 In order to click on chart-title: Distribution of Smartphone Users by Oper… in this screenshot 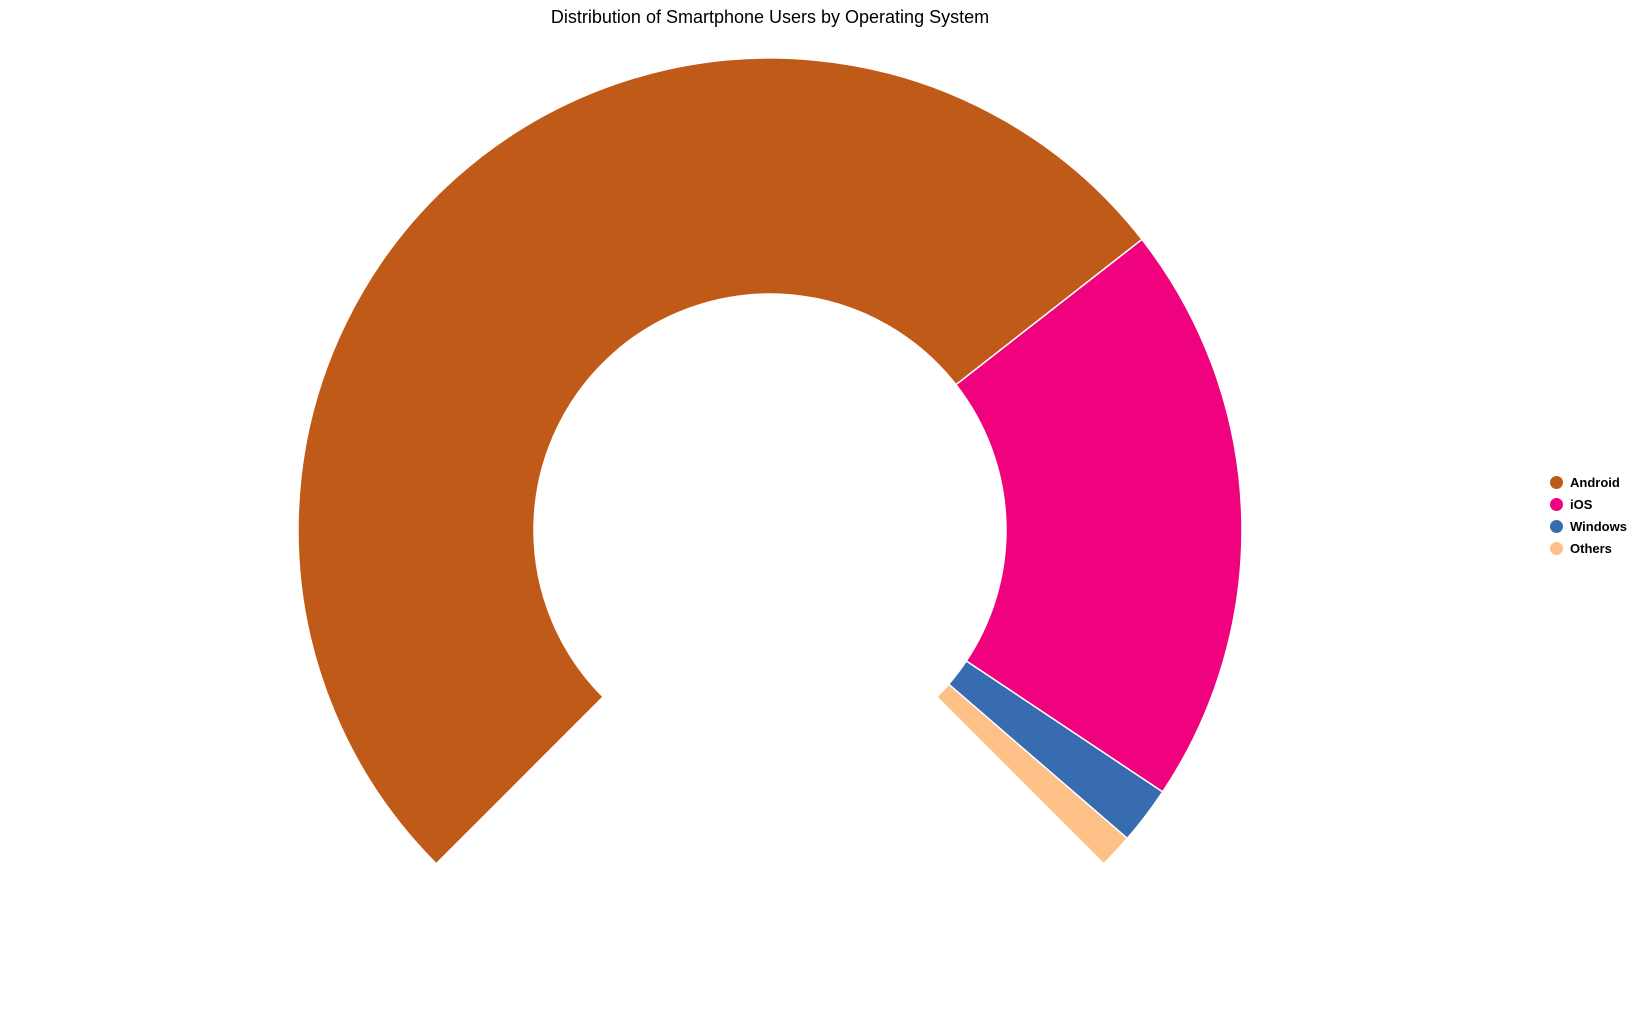, I will do `click(770, 17)`.